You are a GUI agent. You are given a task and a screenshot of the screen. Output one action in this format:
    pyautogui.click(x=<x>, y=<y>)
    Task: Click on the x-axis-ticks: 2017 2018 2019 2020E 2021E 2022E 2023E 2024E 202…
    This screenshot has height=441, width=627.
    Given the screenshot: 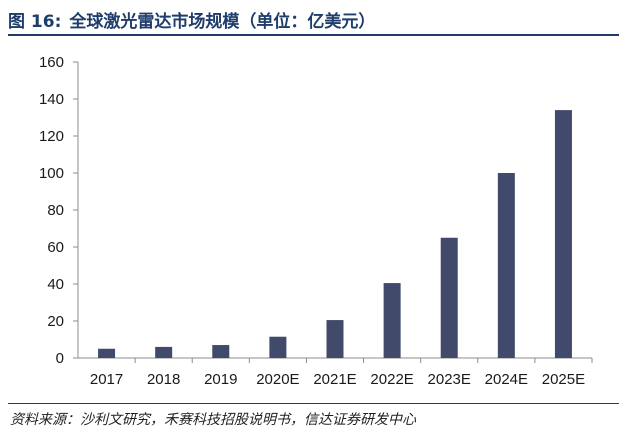 What is the action you would take?
    pyautogui.click(x=341, y=373)
    